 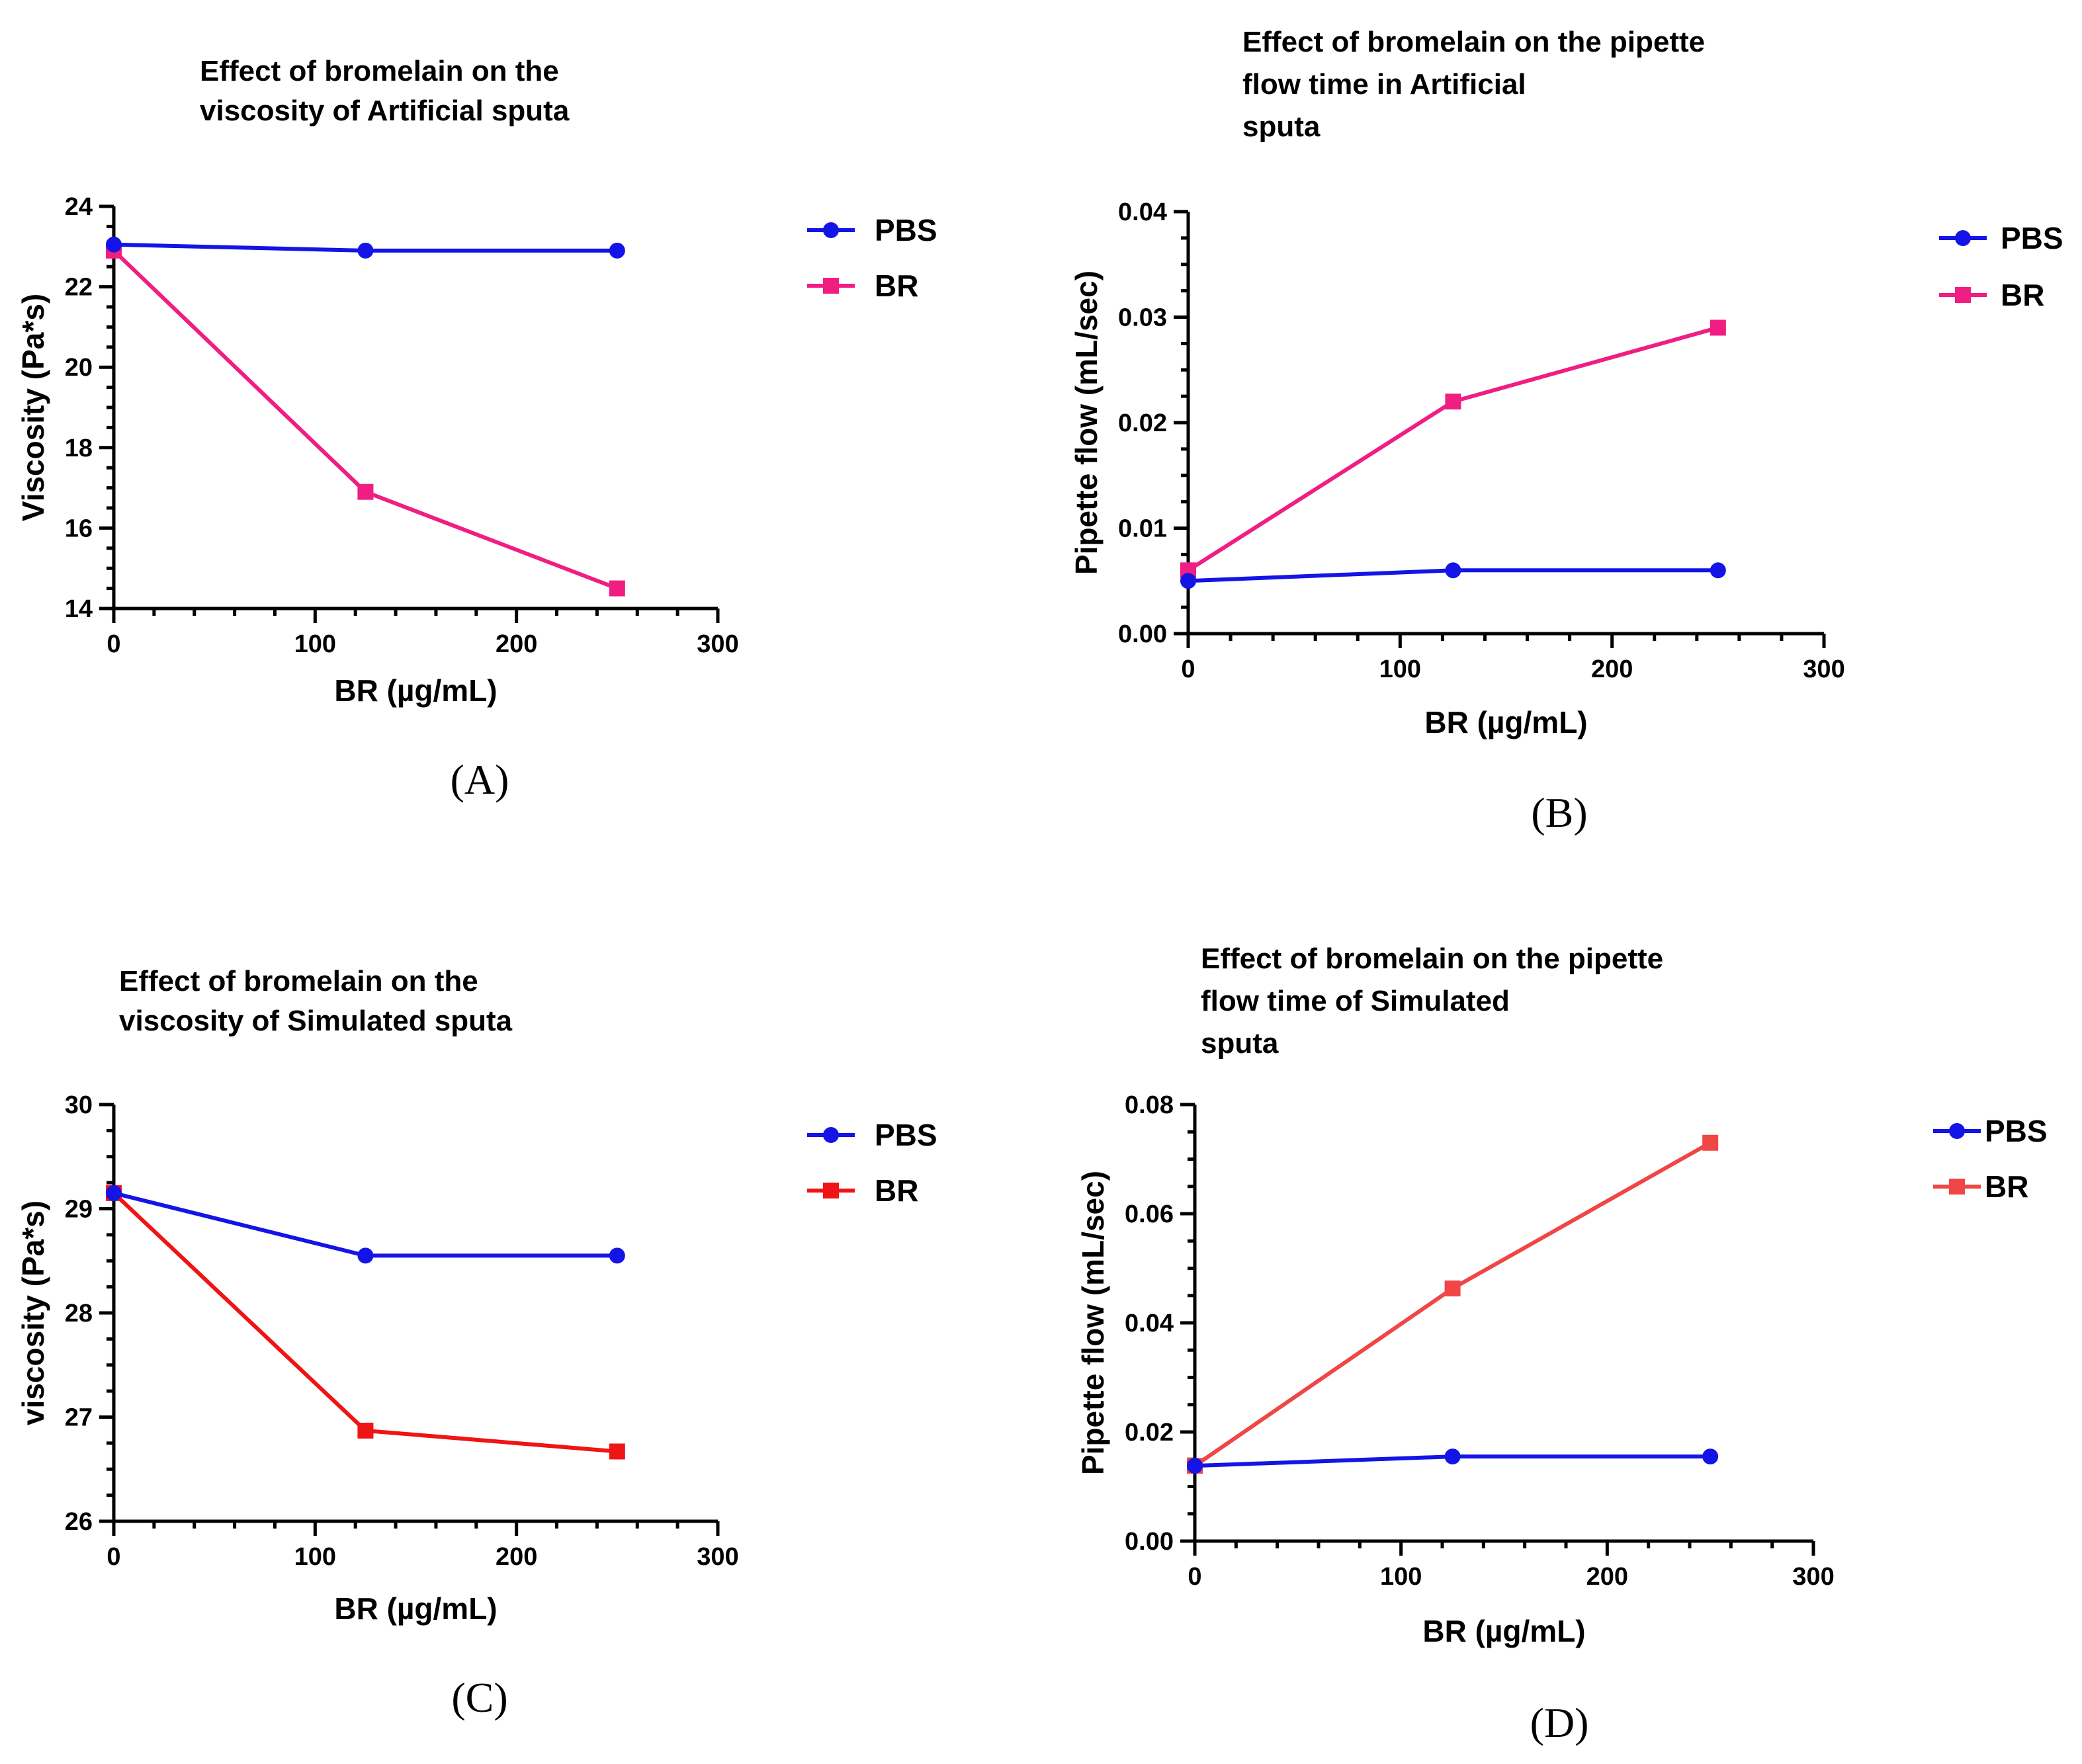 I want to click on panel-letter: (B), so click(x=1559, y=812).